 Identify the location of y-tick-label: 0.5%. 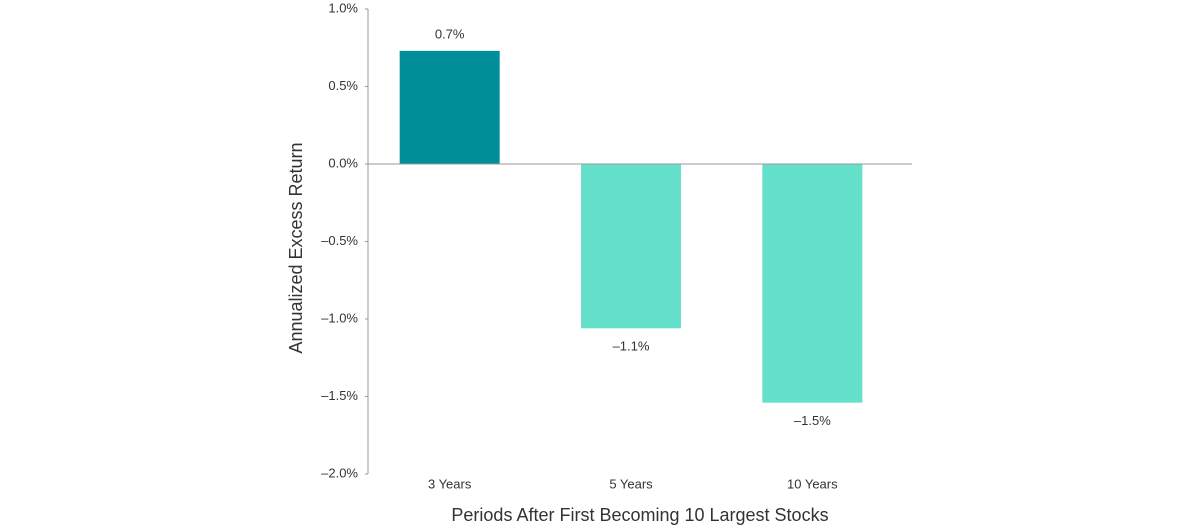
(343, 85).